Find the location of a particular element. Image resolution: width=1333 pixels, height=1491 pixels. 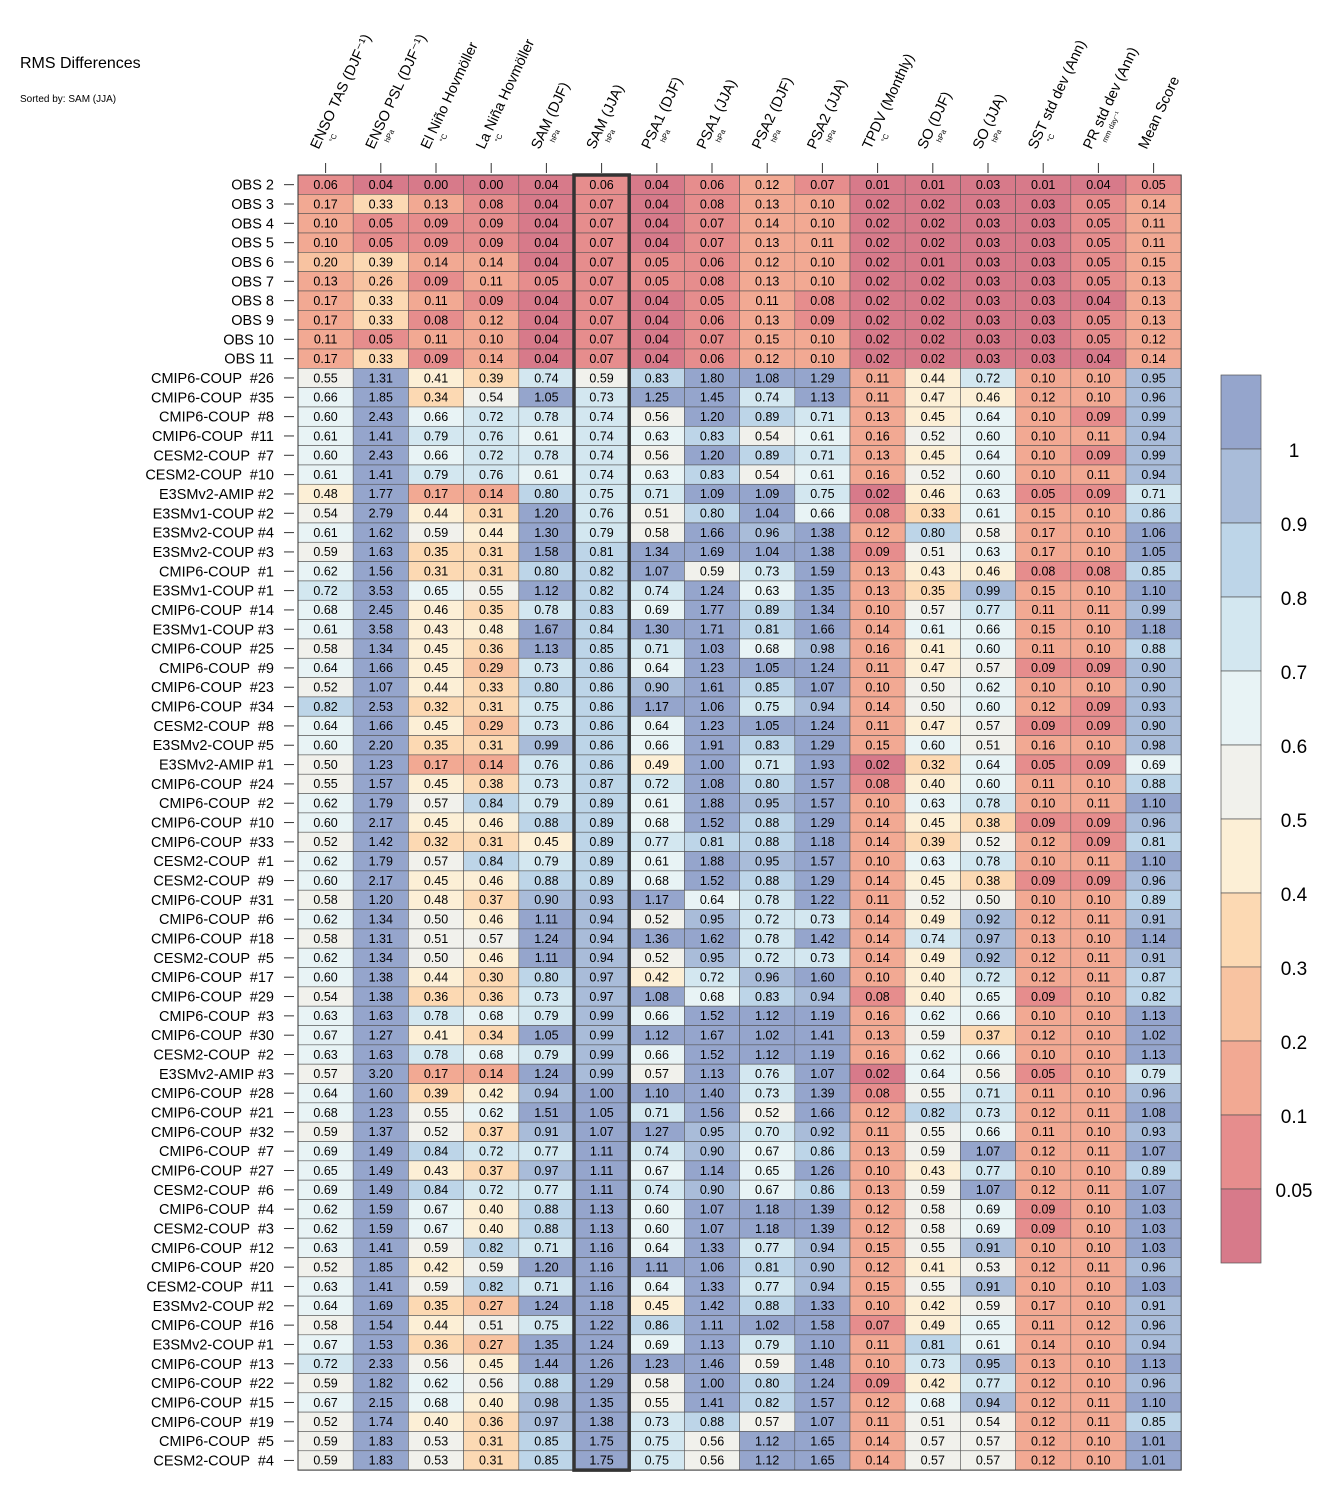

row-label: CESM2-COUP #3 is located at coordinates (213, 1229).